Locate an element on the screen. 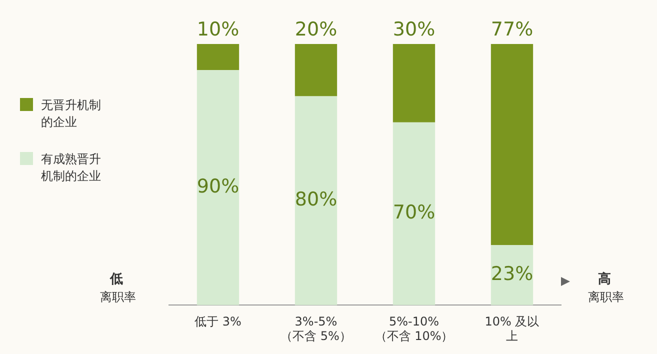  data-label: 77% is located at coordinates (512, 29).